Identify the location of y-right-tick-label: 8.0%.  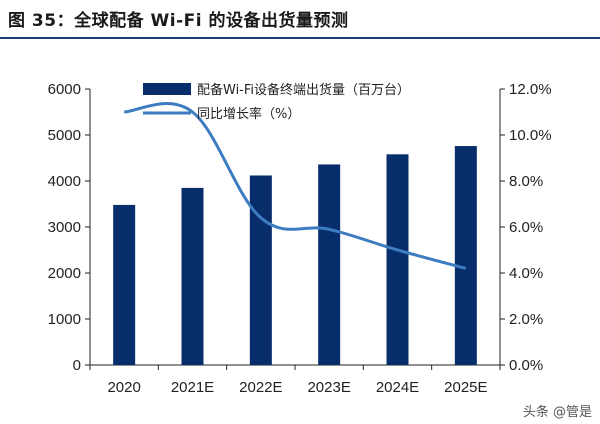
(526, 181).